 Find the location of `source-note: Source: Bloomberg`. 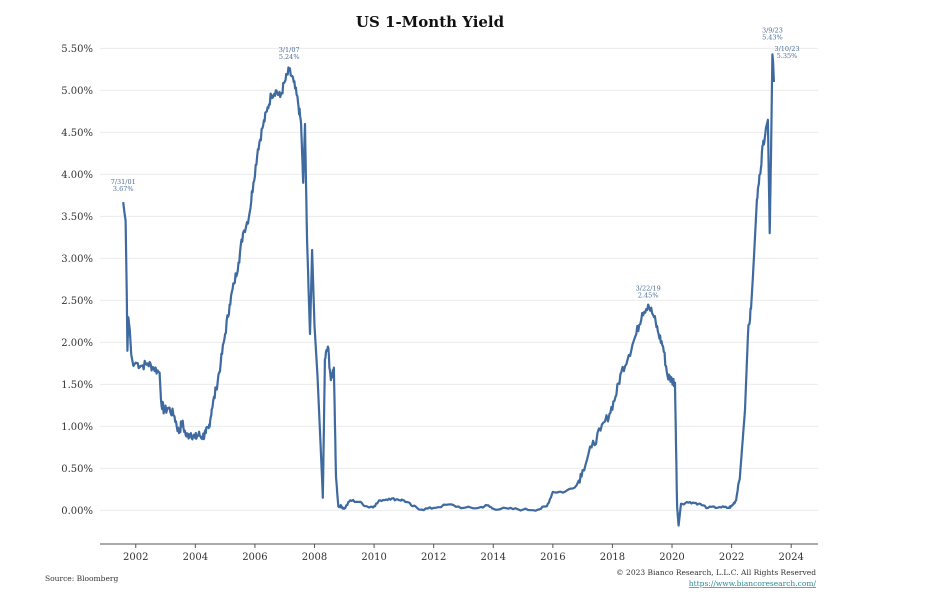

source-note: Source: Bloomberg is located at coordinates (81, 578).